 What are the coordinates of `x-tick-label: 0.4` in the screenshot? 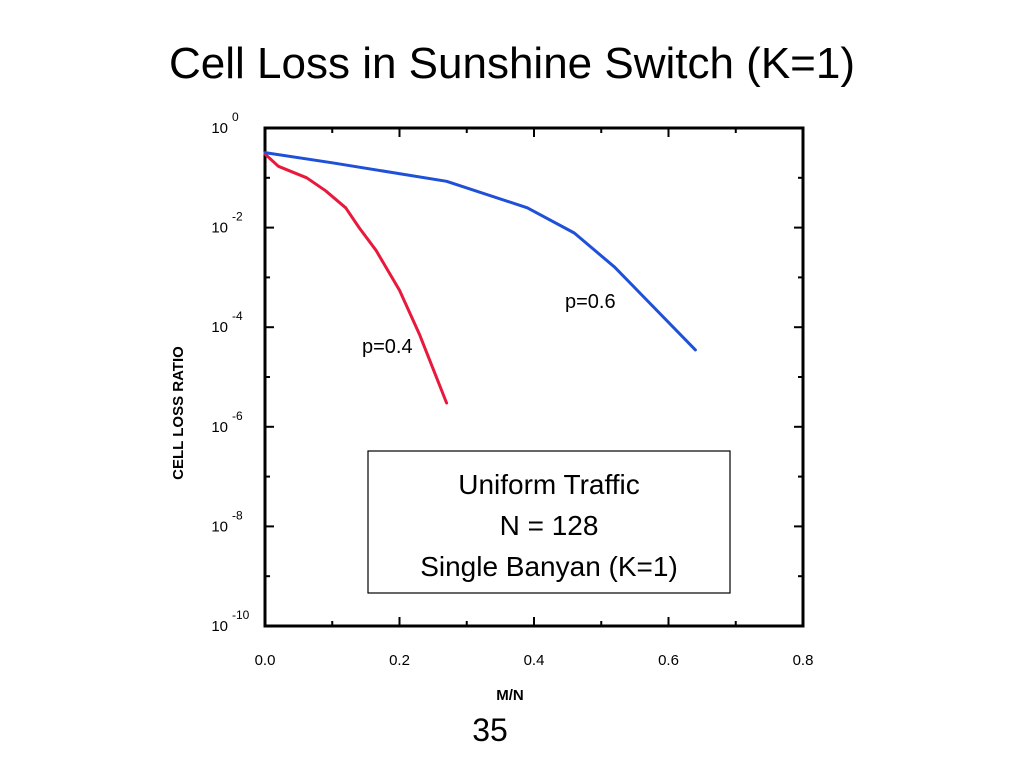 It's located at (534, 660).